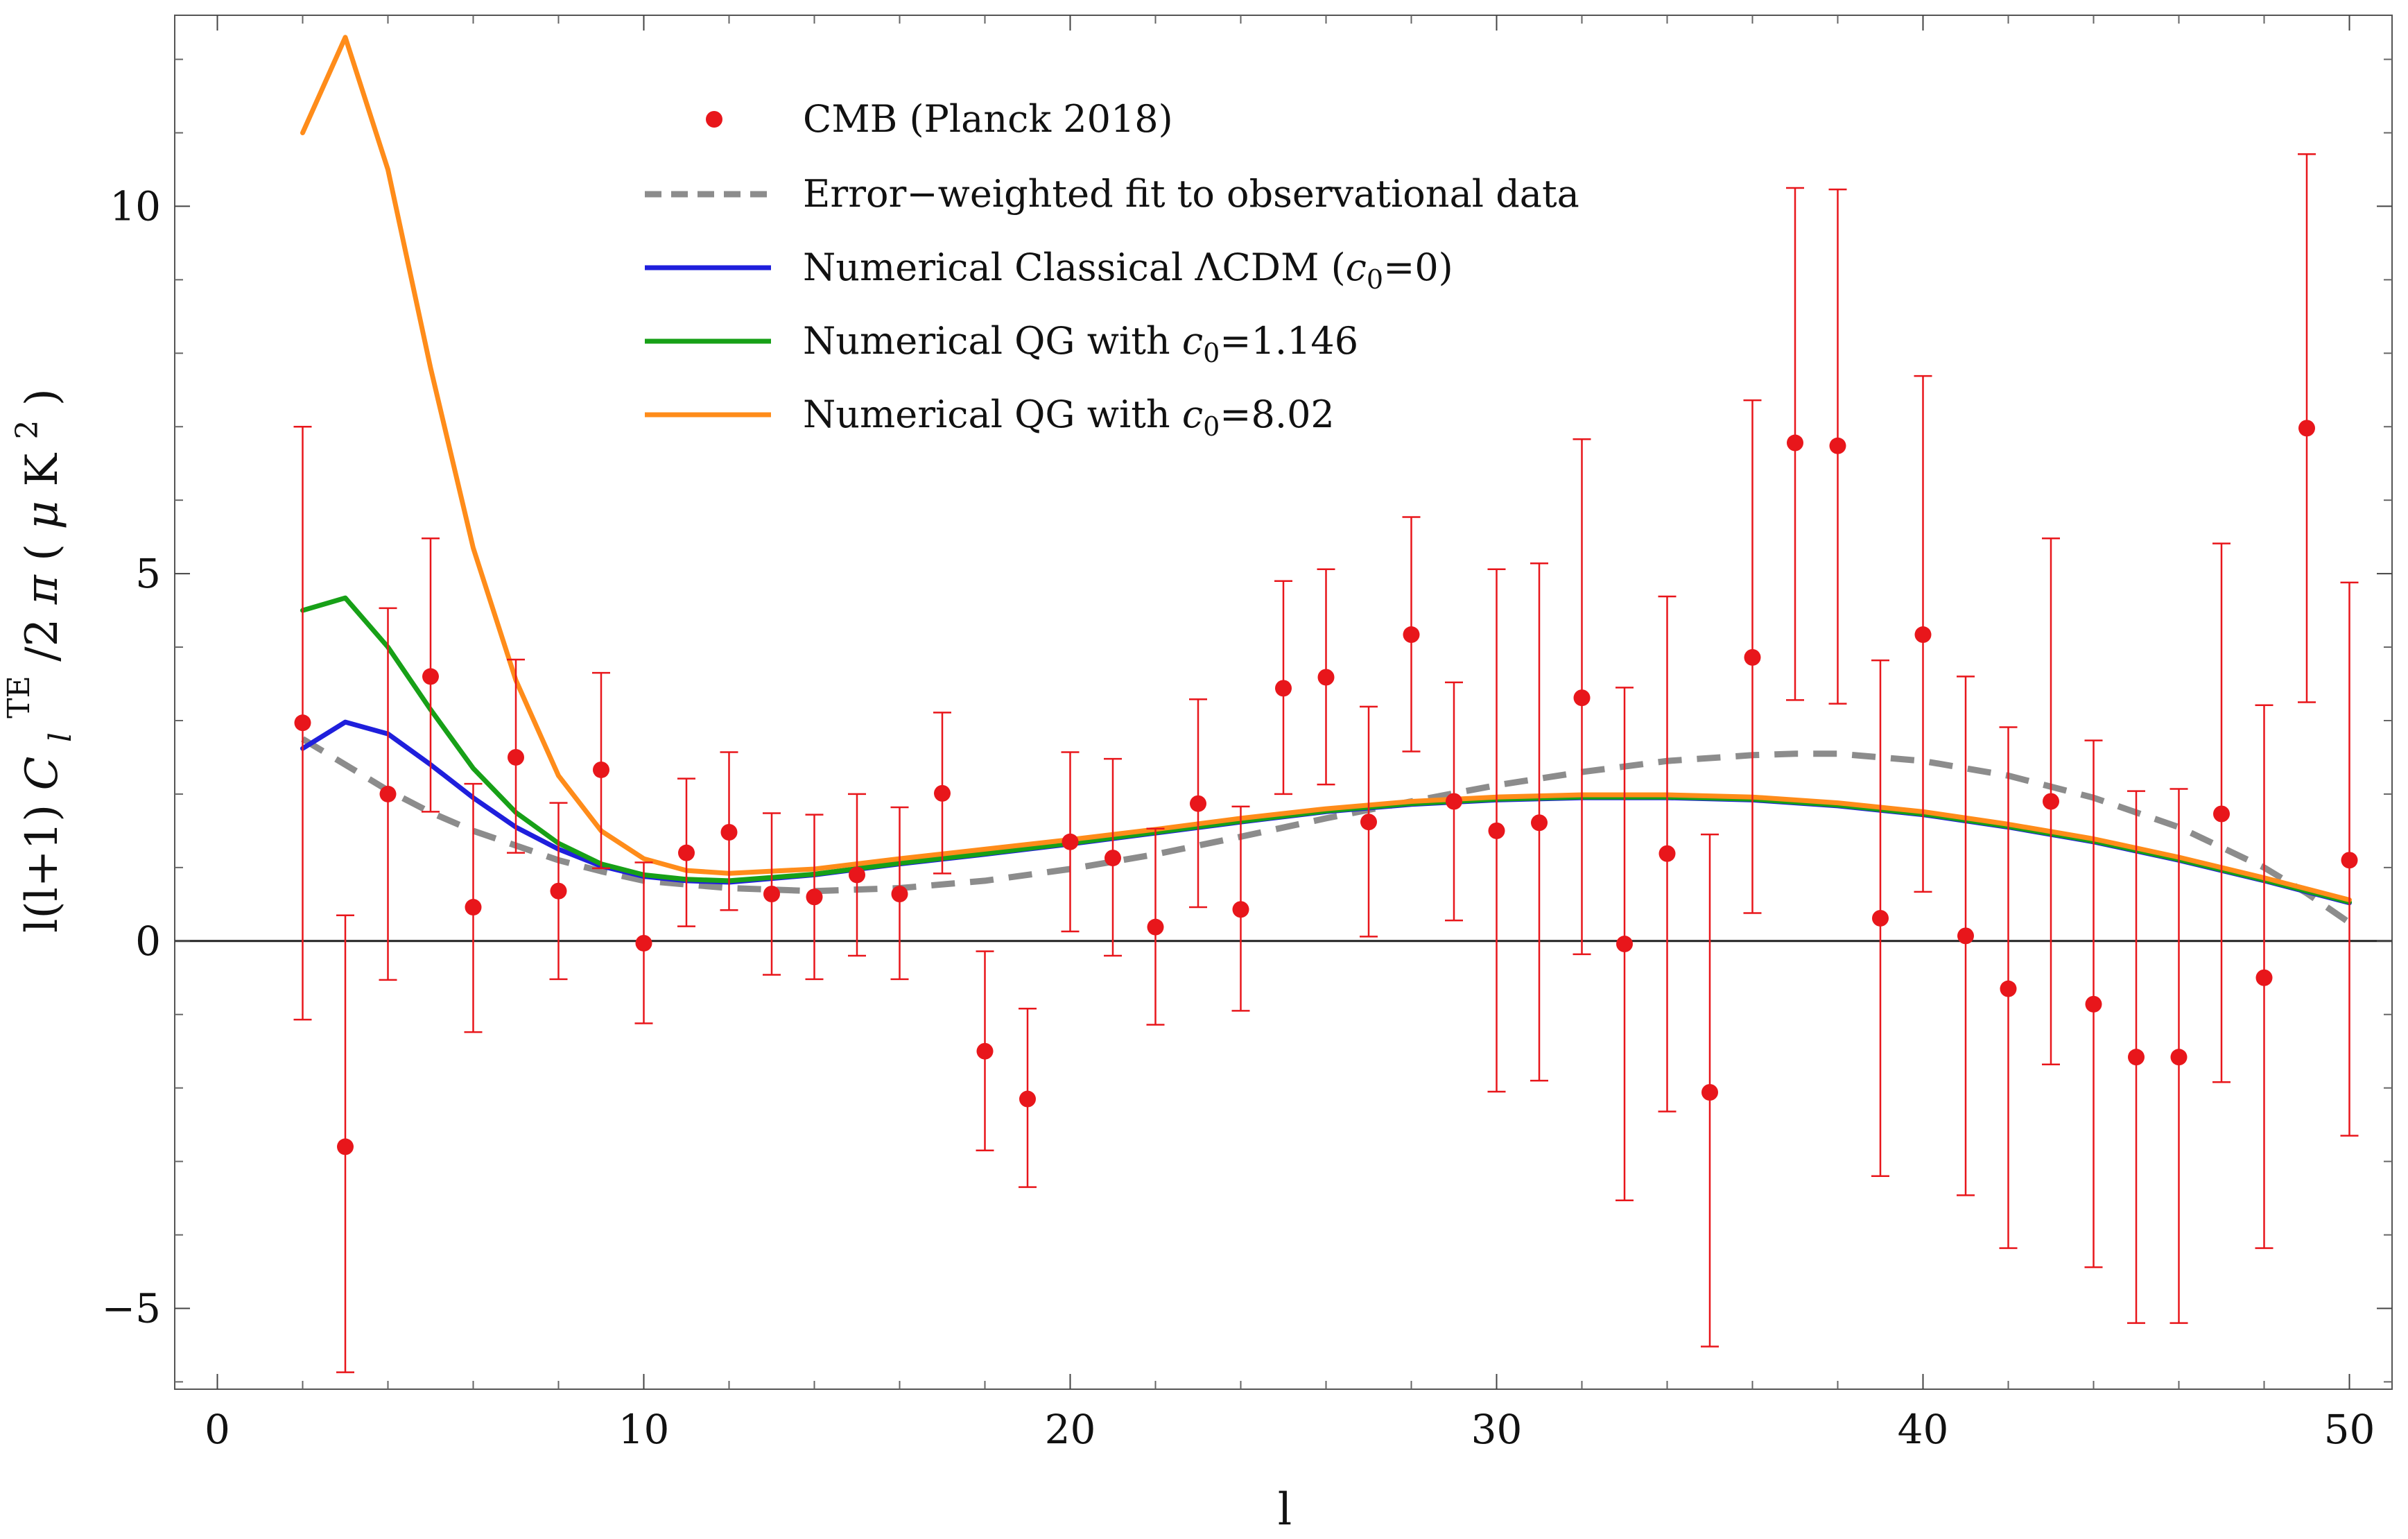  I want to click on y-axis-title-sub: l, so click(60, 737).